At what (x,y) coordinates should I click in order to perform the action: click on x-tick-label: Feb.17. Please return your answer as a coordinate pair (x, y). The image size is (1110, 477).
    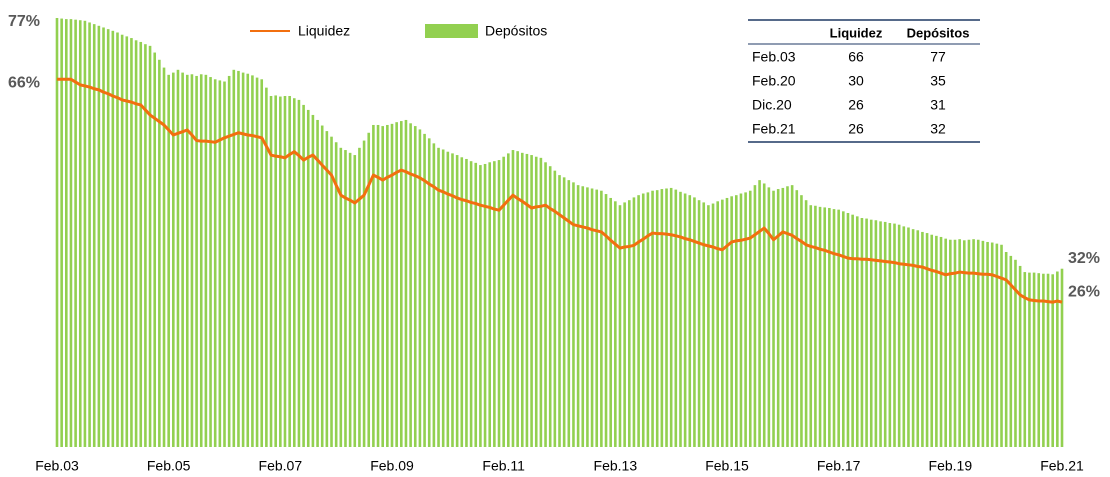
    Looking at the image, I should click on (839, 466).